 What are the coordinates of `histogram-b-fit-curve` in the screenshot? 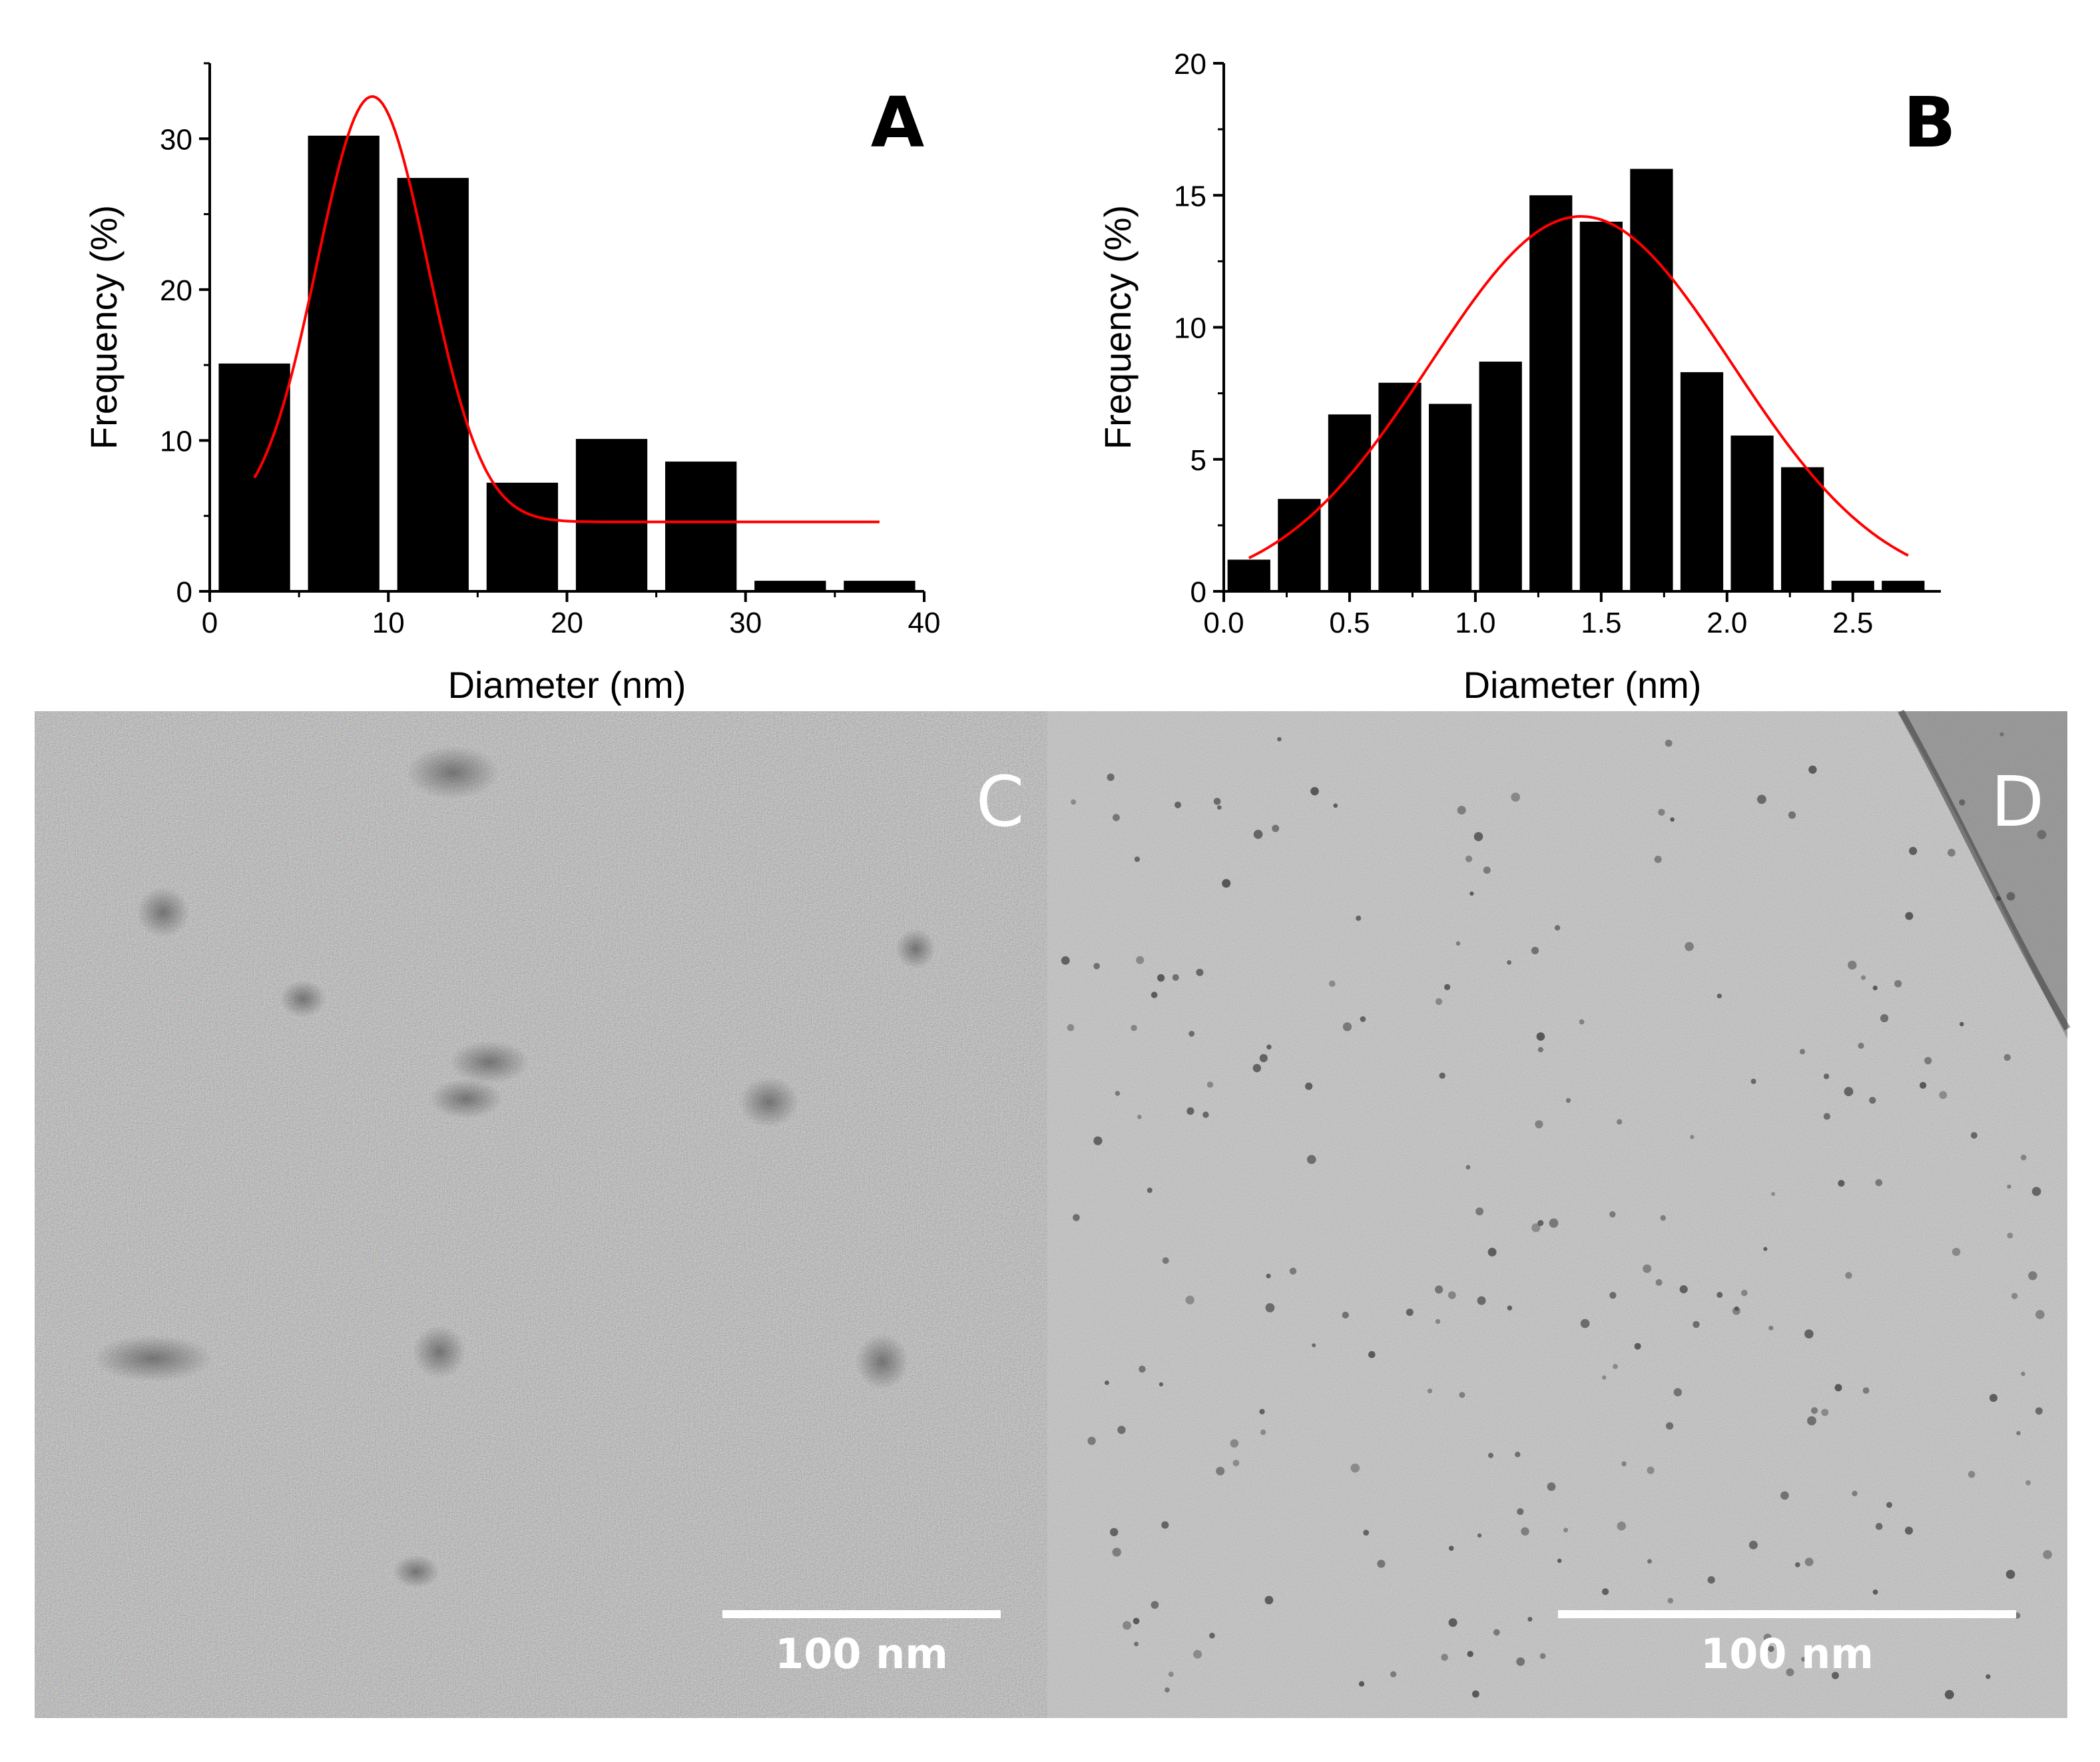 It's located at (1578, 387).